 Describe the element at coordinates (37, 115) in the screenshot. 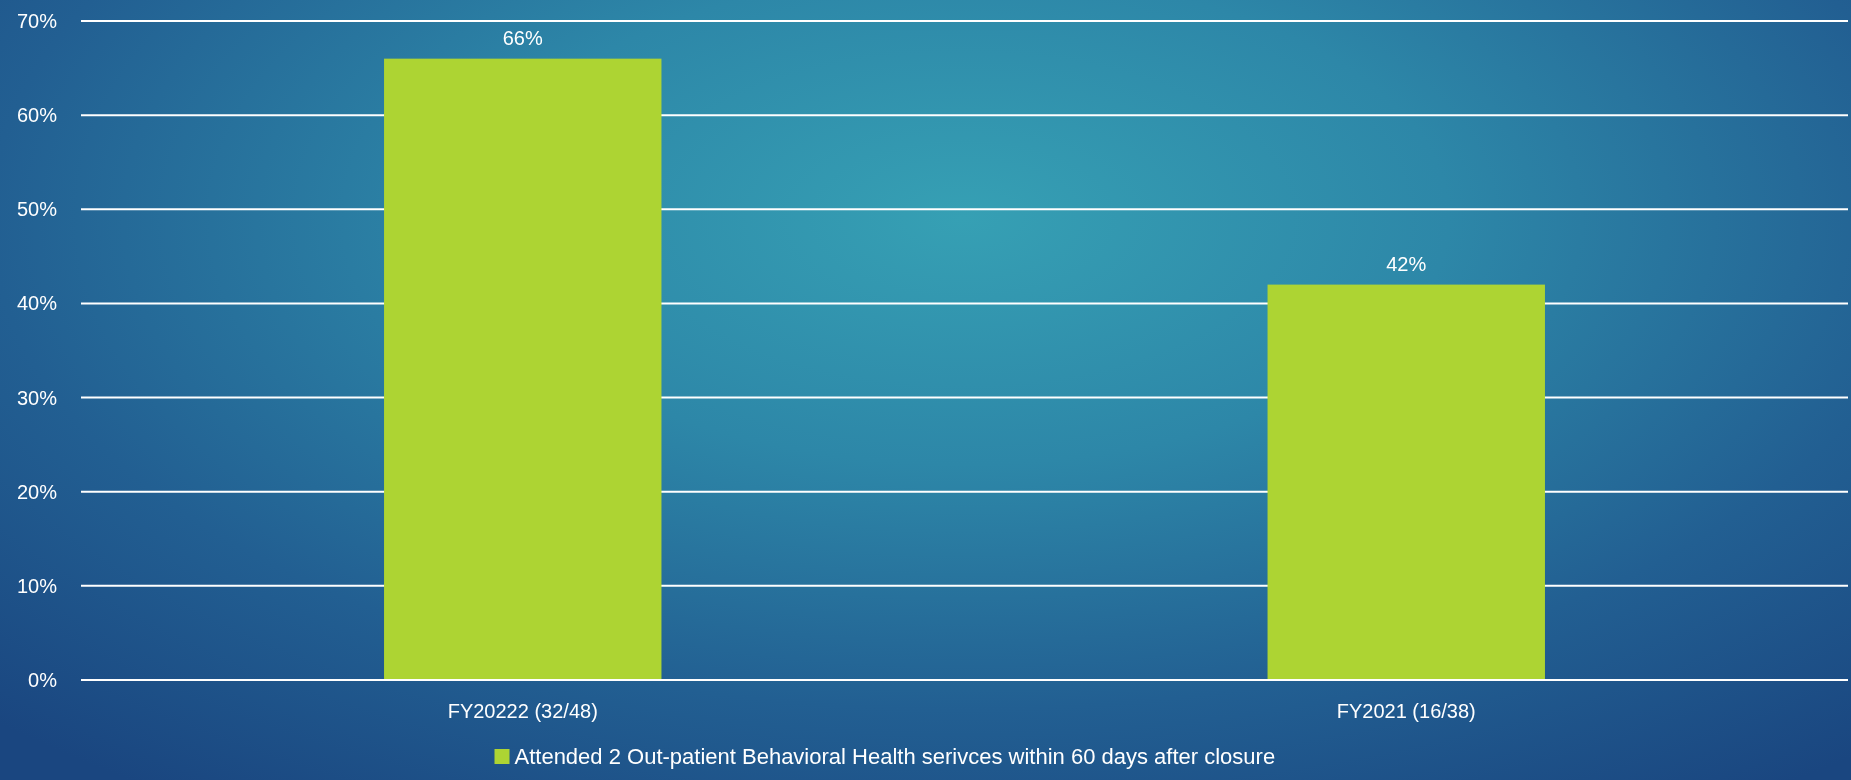

I see `y-tick-label: 60%` at that location.